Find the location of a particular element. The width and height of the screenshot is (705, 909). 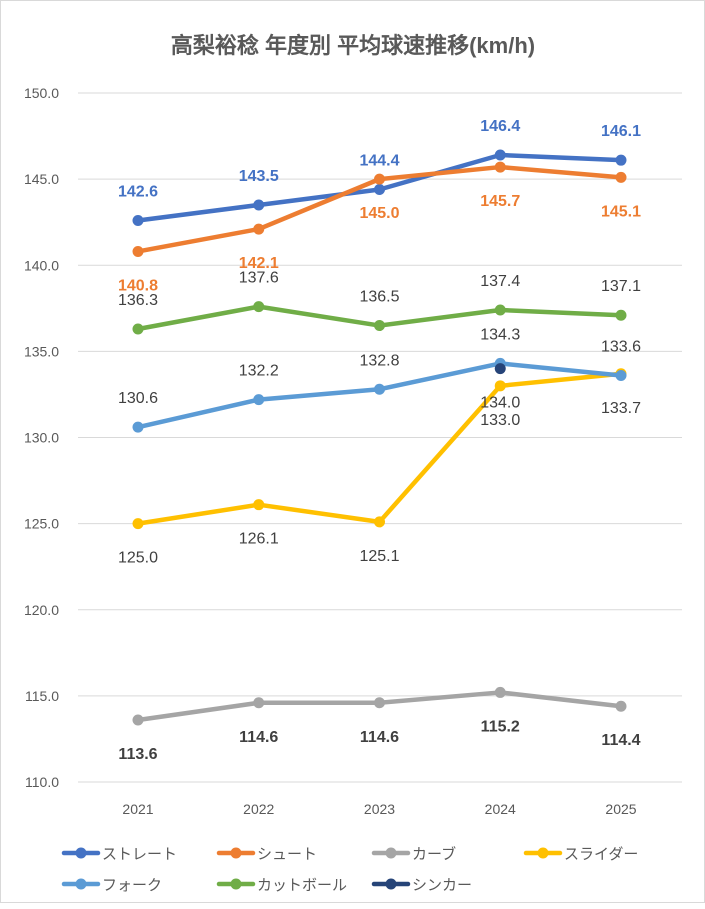

y-tick-label: 110.0 is located at coordinates (42, 782).